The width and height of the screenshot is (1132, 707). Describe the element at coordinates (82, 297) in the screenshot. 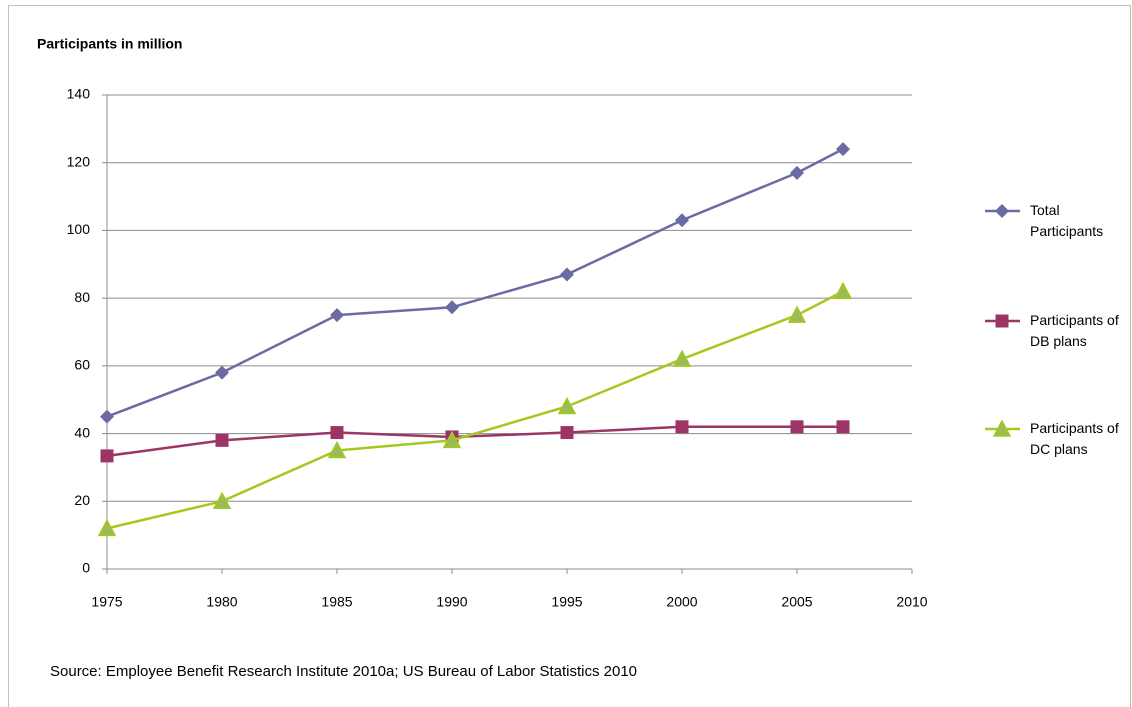

I see `y-tick-label: 80` at that location.